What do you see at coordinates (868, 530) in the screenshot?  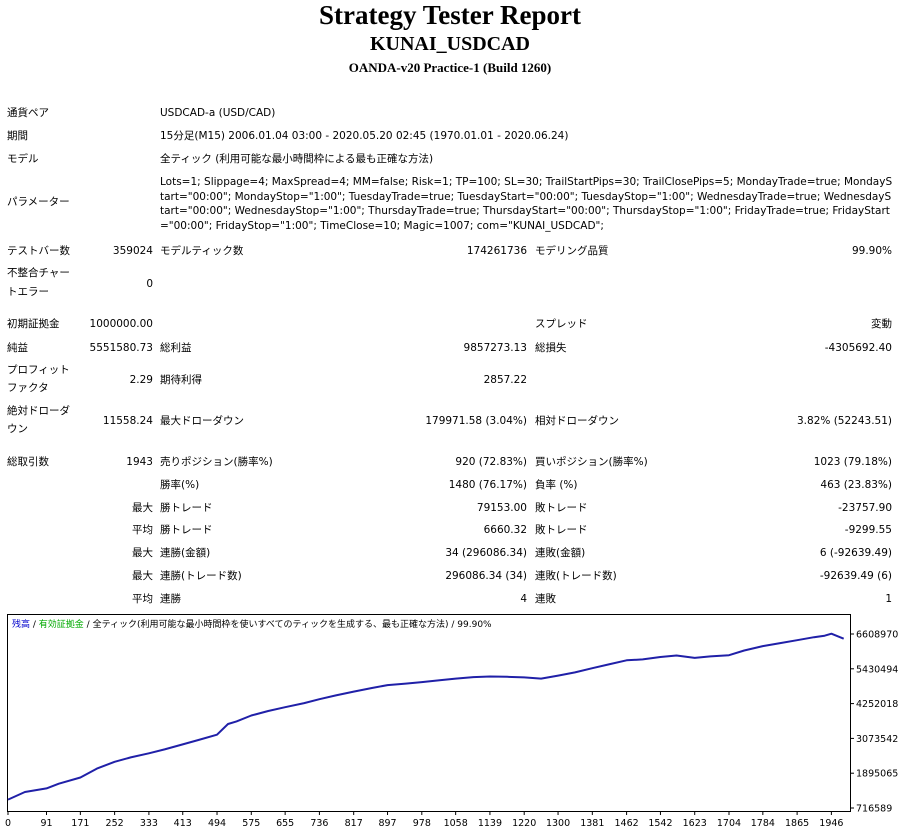 I see `average-loss-value: -9299.55` at bounding box center [868, 530].